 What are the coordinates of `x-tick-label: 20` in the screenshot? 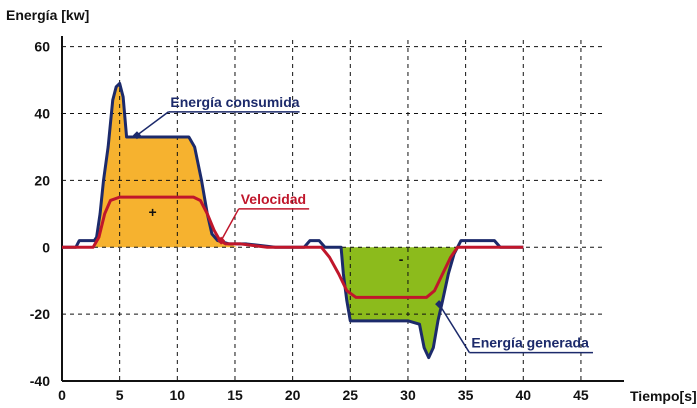 It's located at (293, 395).